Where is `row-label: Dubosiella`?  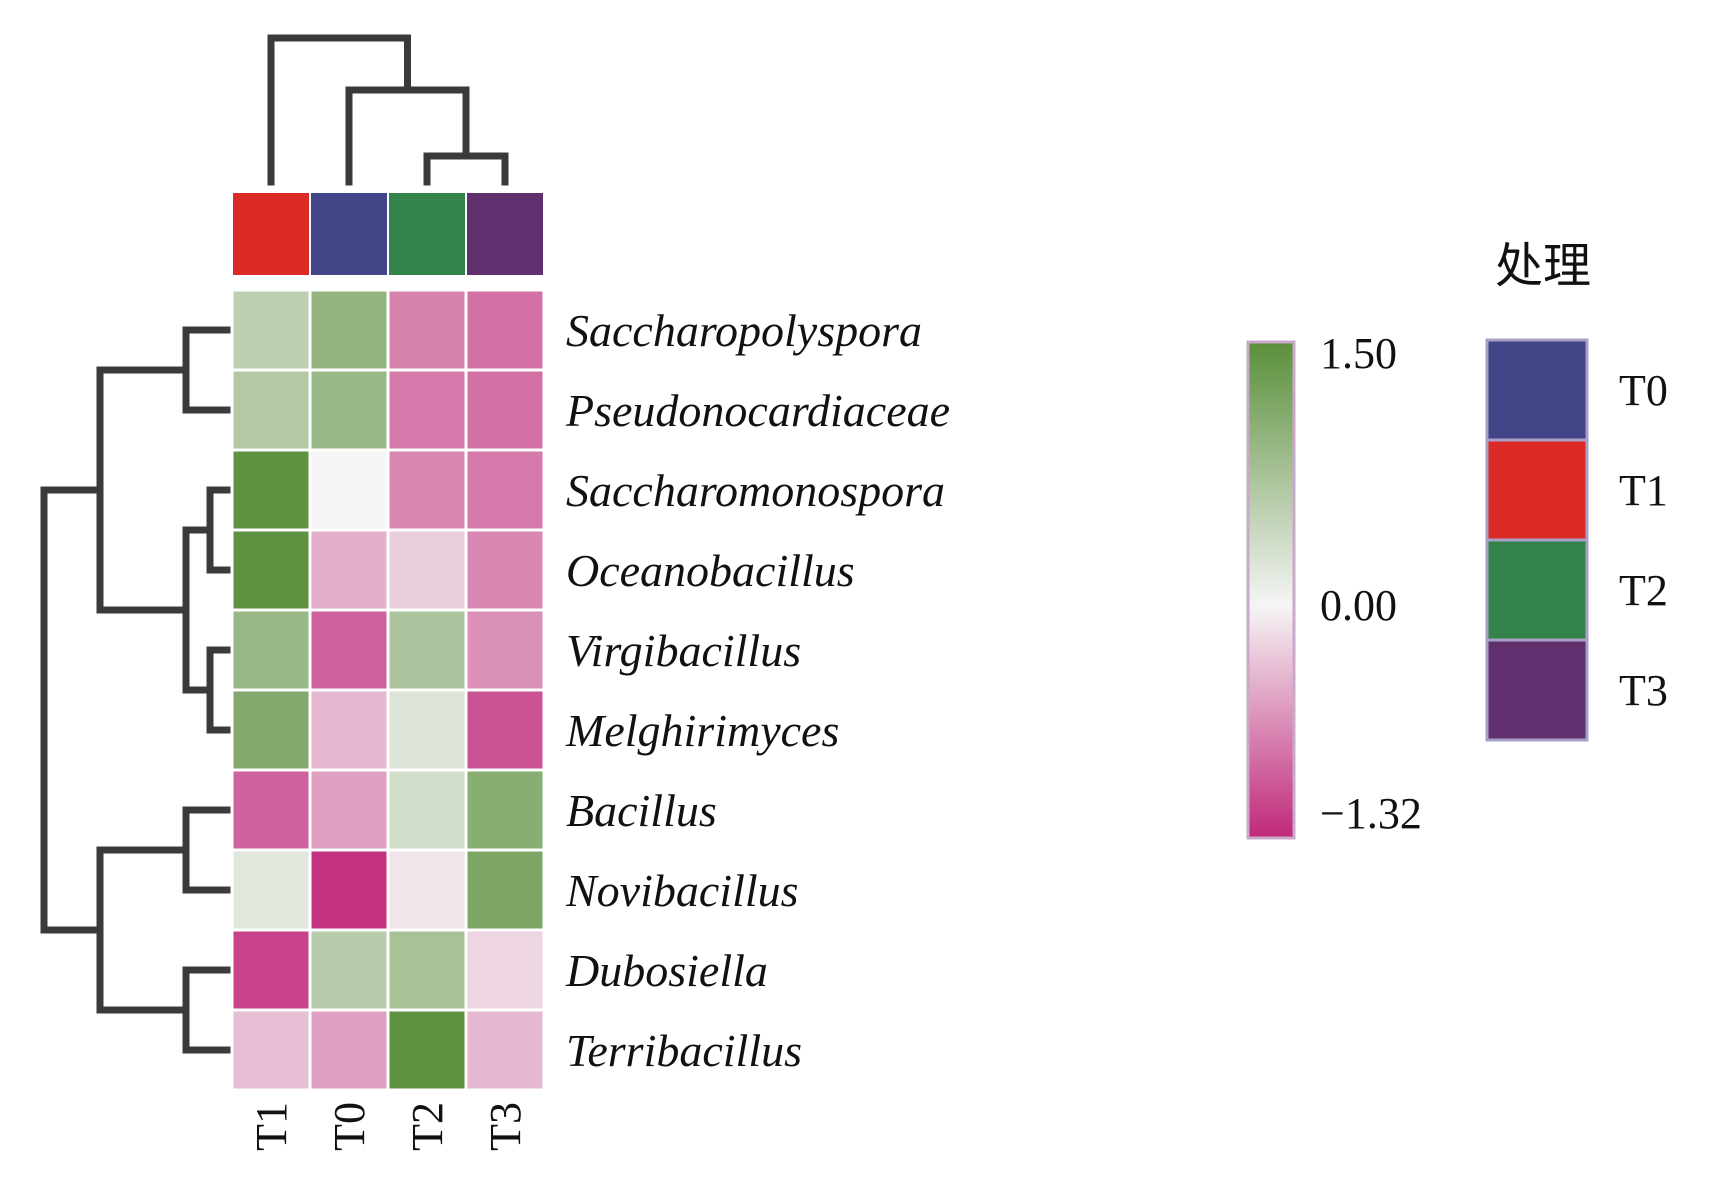 row-label: Dubosiella is located at coordinates (666, 970).